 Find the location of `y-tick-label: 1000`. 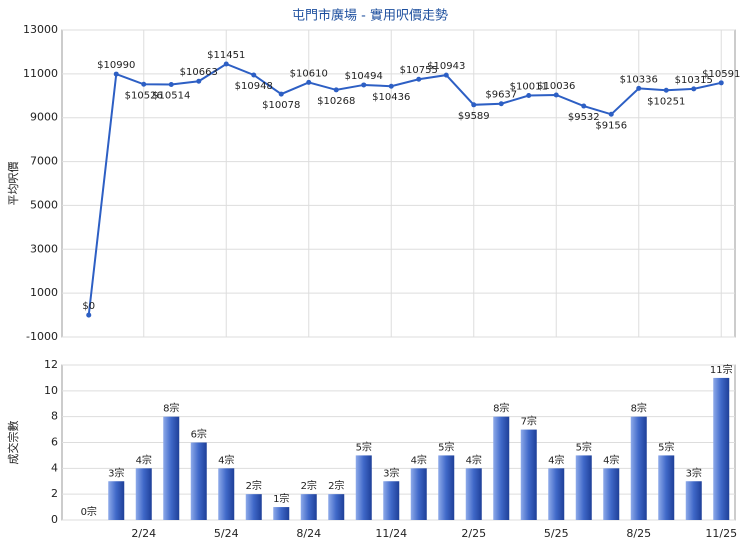

y-tick-label: 1000 is located at coordinates (44, 292).